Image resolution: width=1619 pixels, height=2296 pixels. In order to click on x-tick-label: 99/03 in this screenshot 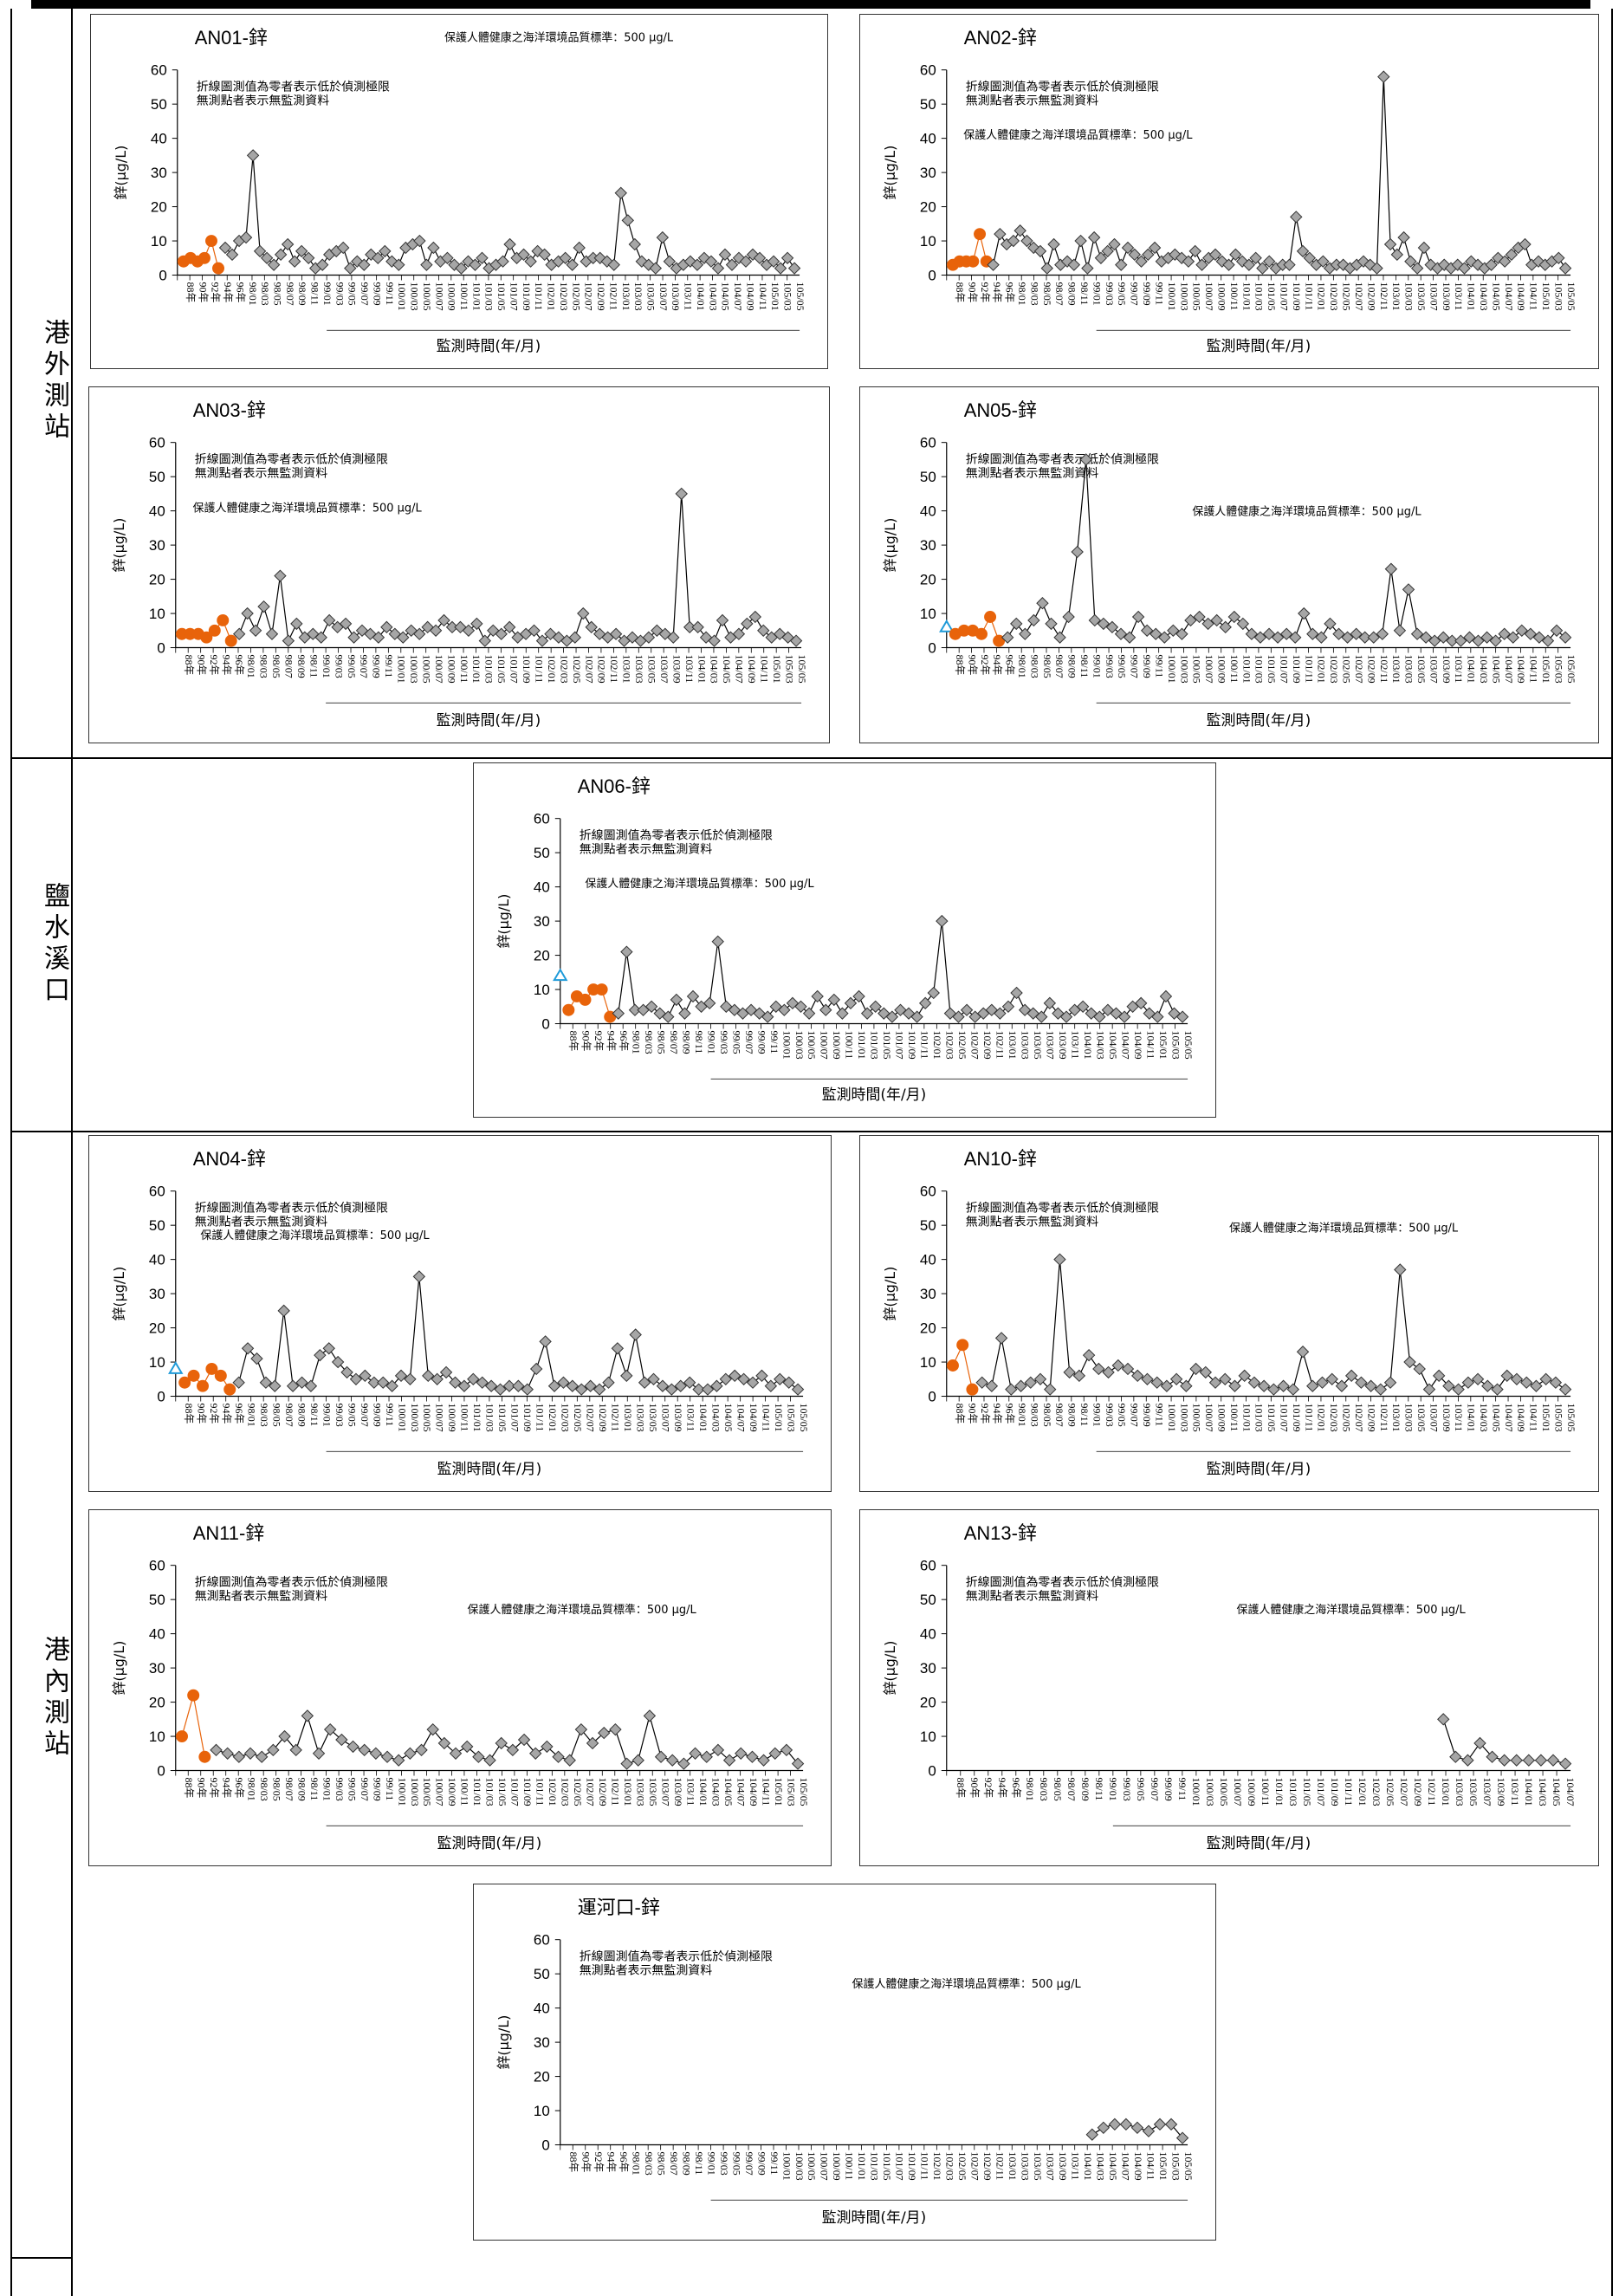, I will do `click(1110, 666)`.